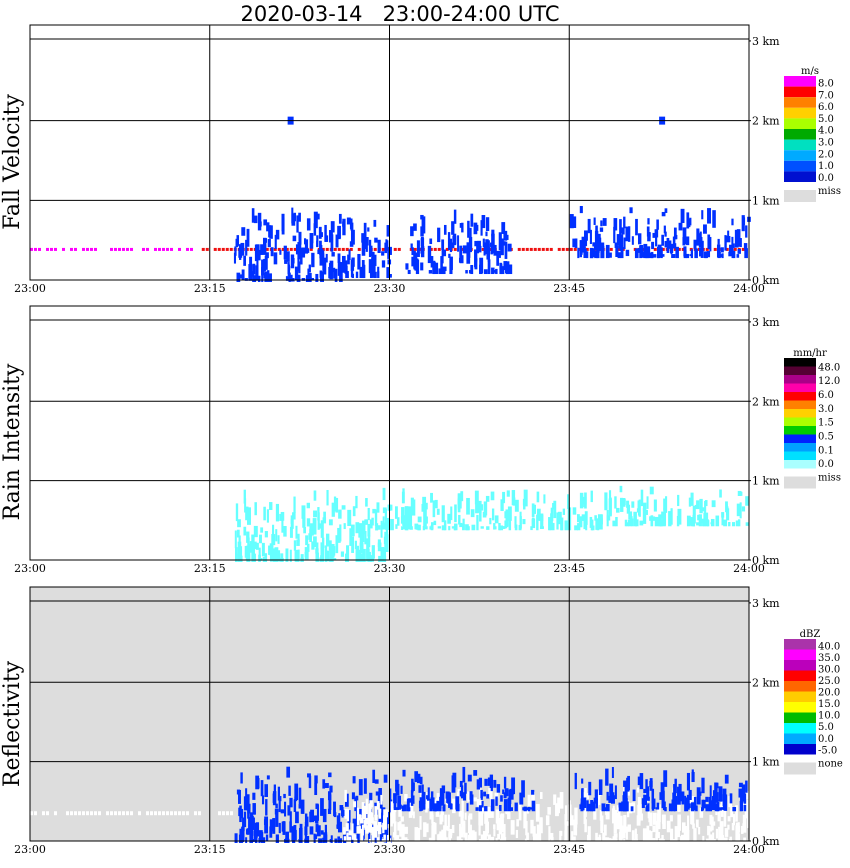 The height and width of the screenshot is (868, 850). I want to click on legend-swatch, so click(800, 379).